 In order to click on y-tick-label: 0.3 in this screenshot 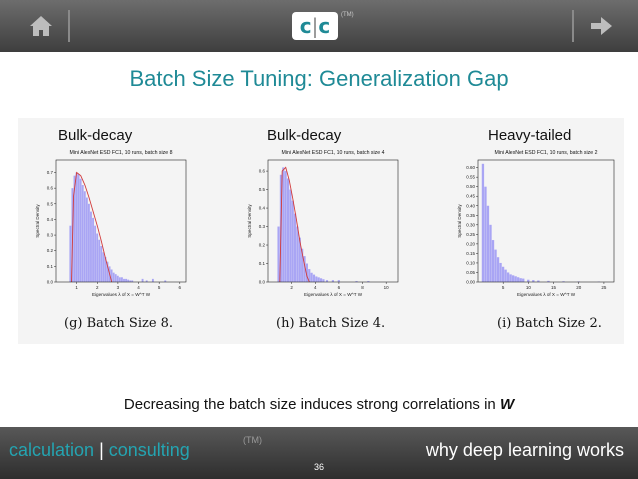, I will do `click(262, 226)`.